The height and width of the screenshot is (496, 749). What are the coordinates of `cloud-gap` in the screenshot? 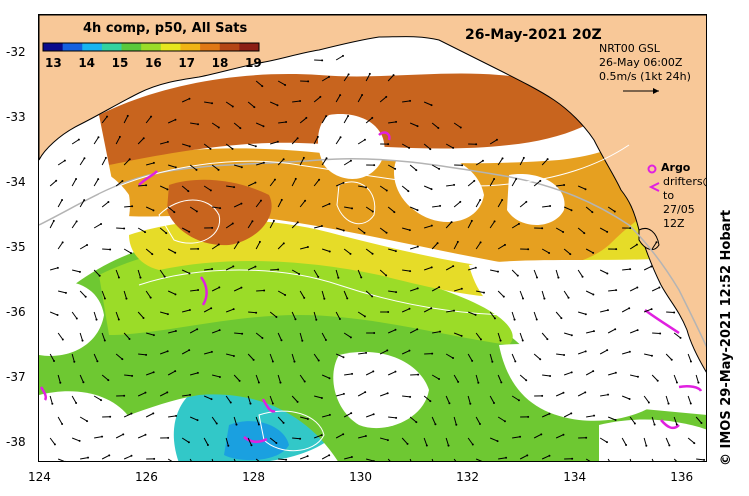 It's located at (587, 299).